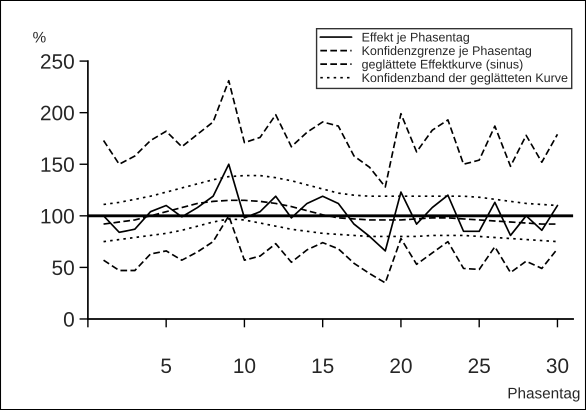  I want to click on x-axis-title: Phasentag, so click(544, 394).